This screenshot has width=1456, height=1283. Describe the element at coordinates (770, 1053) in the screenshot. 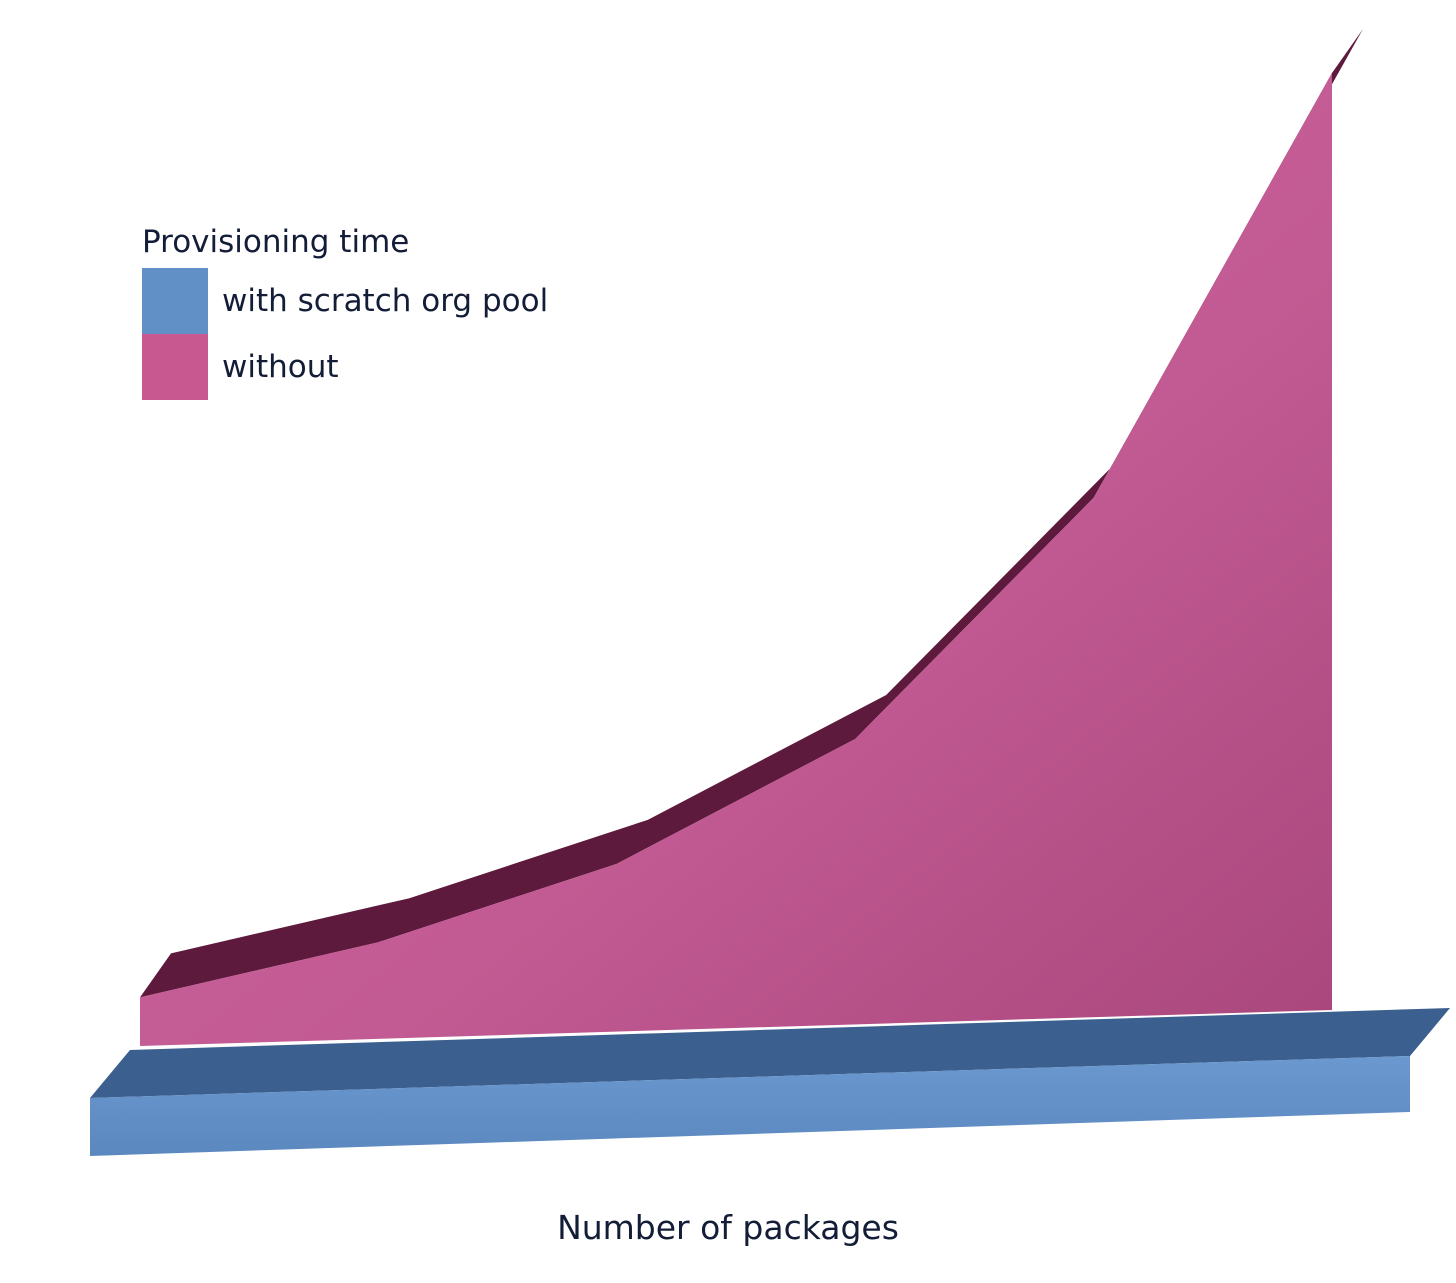

I see `series-pool-top-face` at that location.